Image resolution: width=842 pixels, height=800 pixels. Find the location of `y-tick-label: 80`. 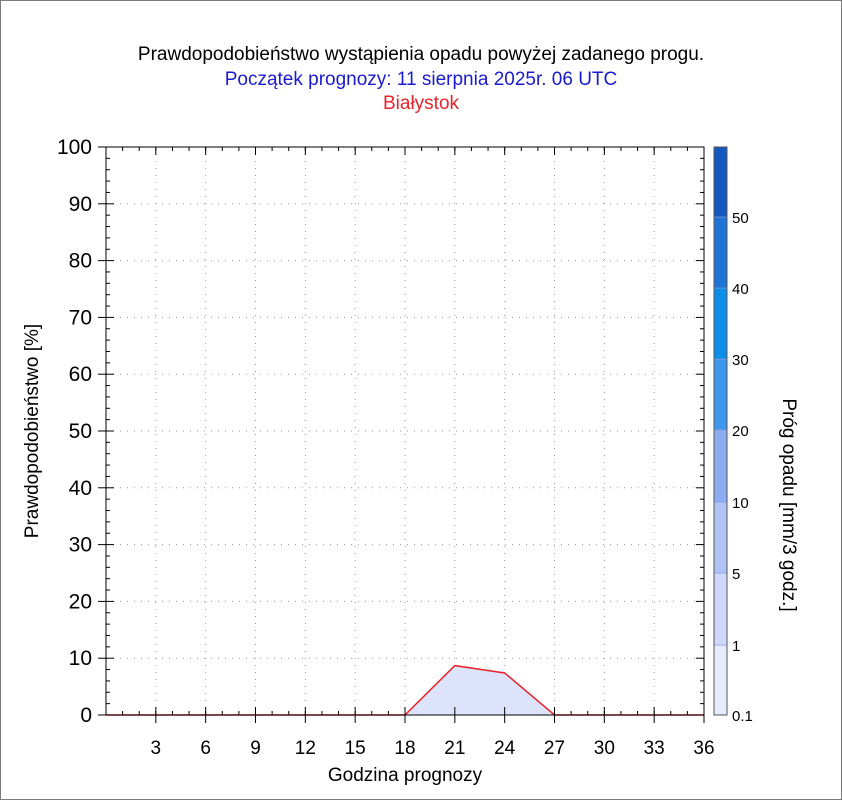

y-tick-label: 80 is located at coordinates (80, 261).